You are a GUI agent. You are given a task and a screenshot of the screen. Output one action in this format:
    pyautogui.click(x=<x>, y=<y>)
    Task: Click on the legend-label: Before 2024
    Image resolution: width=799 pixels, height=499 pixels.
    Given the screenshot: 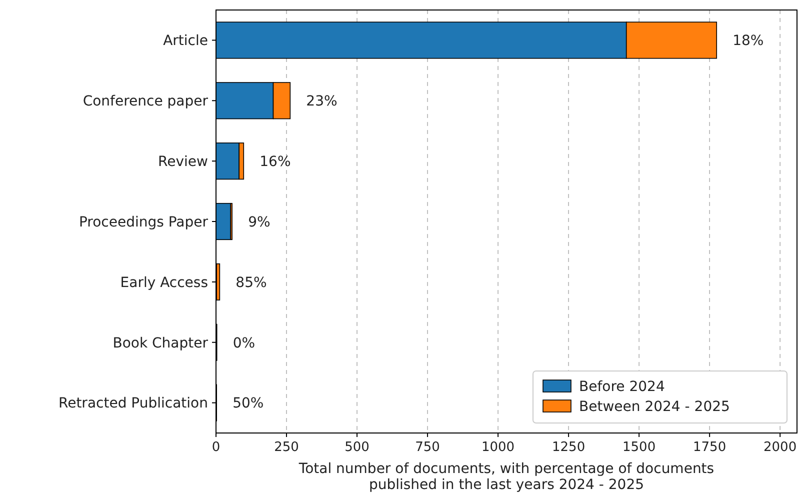 What is the action you would take?
    pyautogui.click(x=622, y=386)
    